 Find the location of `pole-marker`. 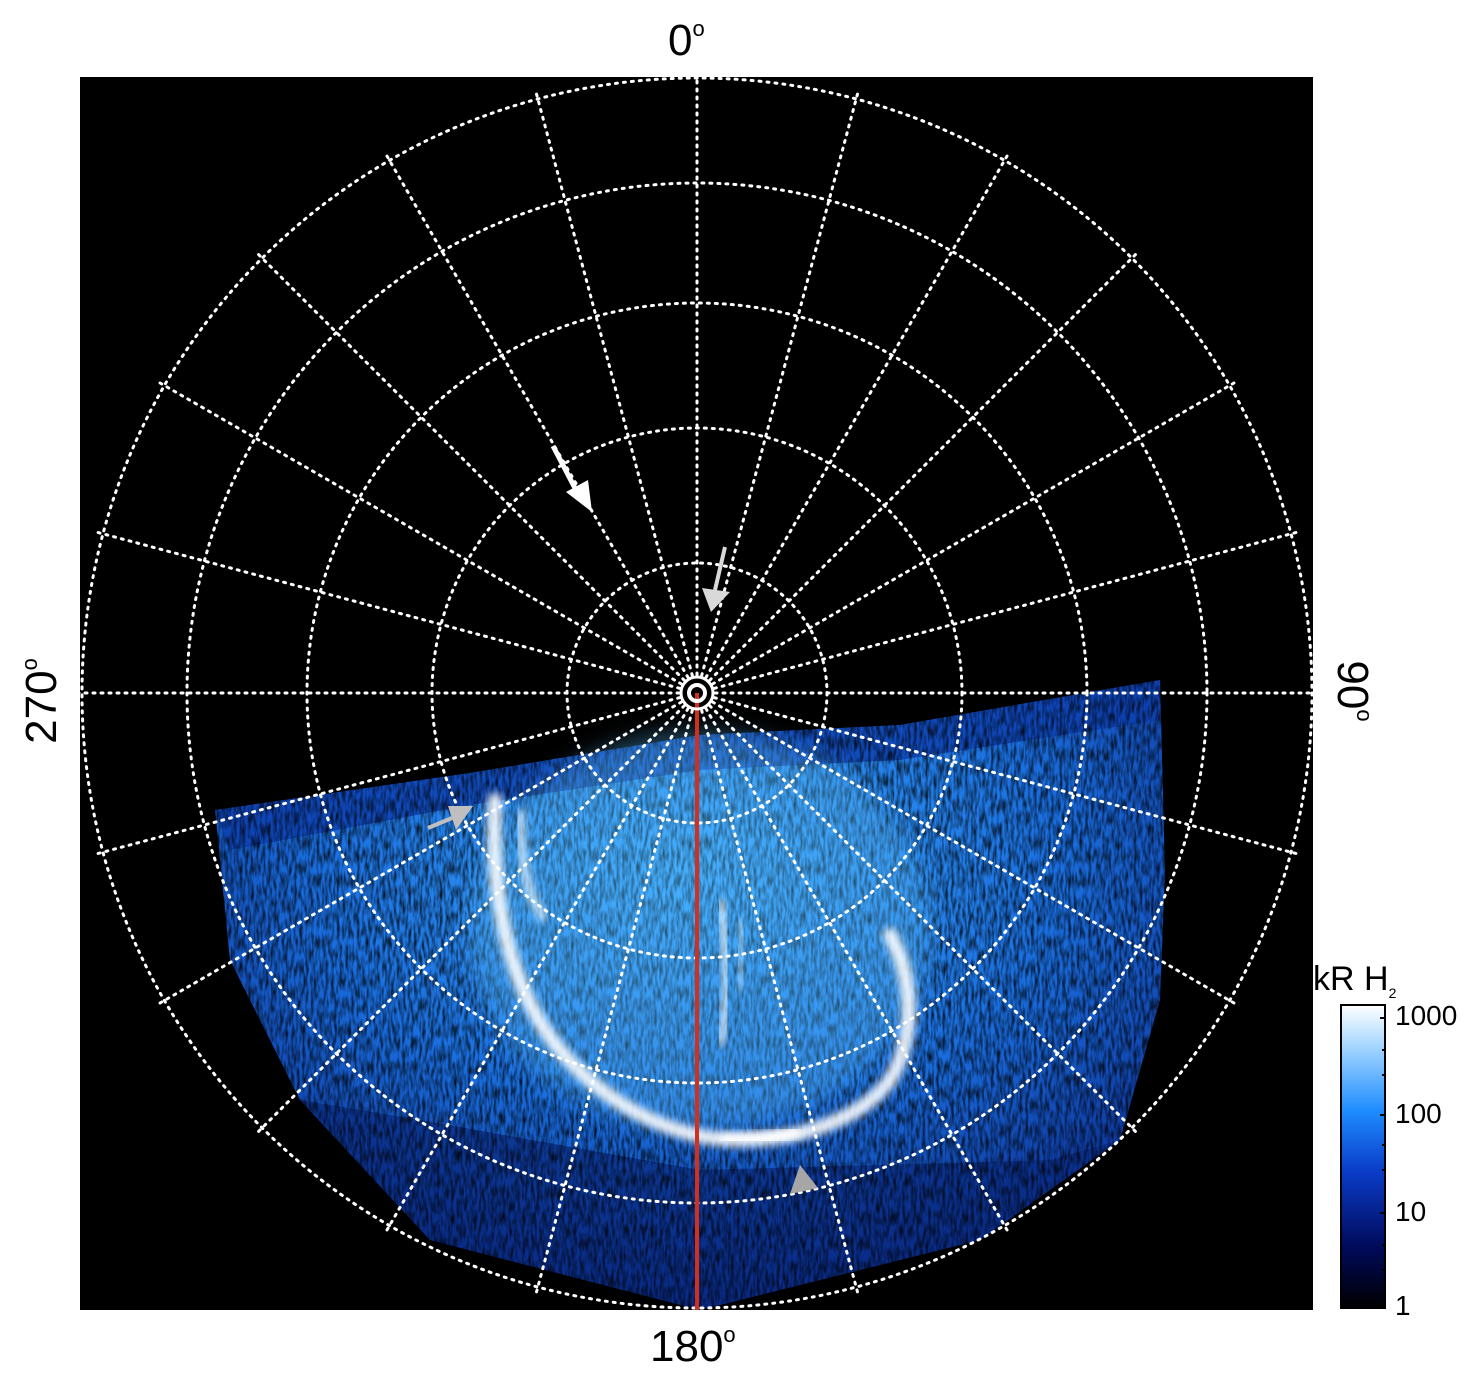

pole-marker is located at coordinates (697, 693).